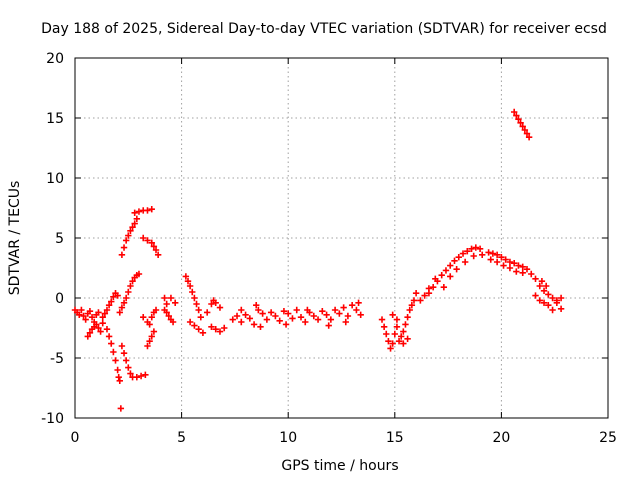 Image resolution: width=640 pixels, height=480 pixels. I want to click on x-tick-label: 5, so click(181, 438).